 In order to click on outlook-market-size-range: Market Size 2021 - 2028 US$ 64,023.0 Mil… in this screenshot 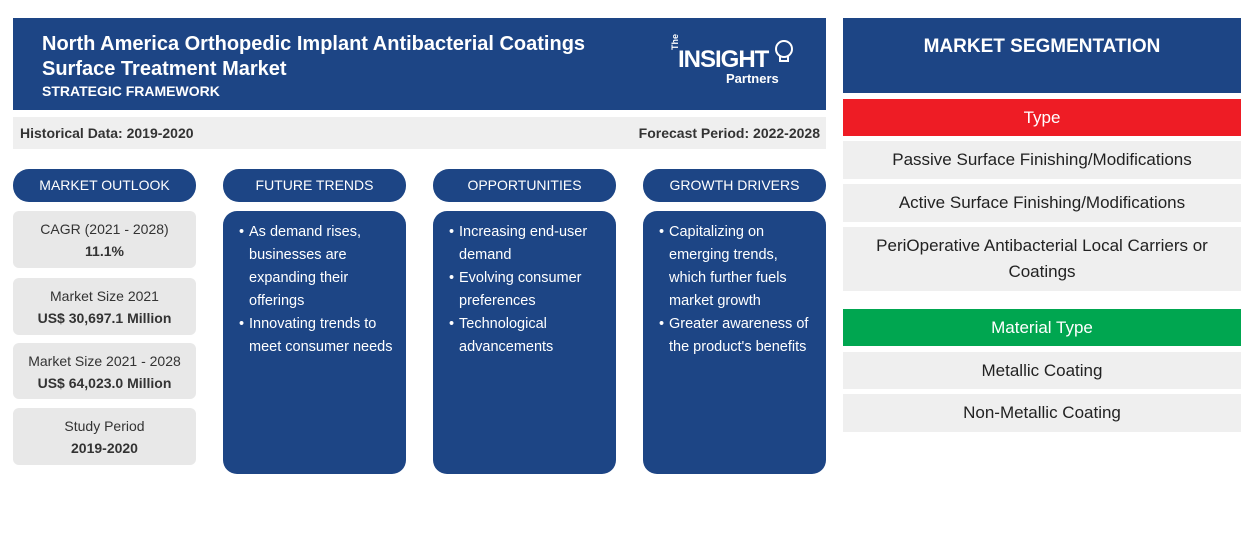, I will do `click(104, 371)`.